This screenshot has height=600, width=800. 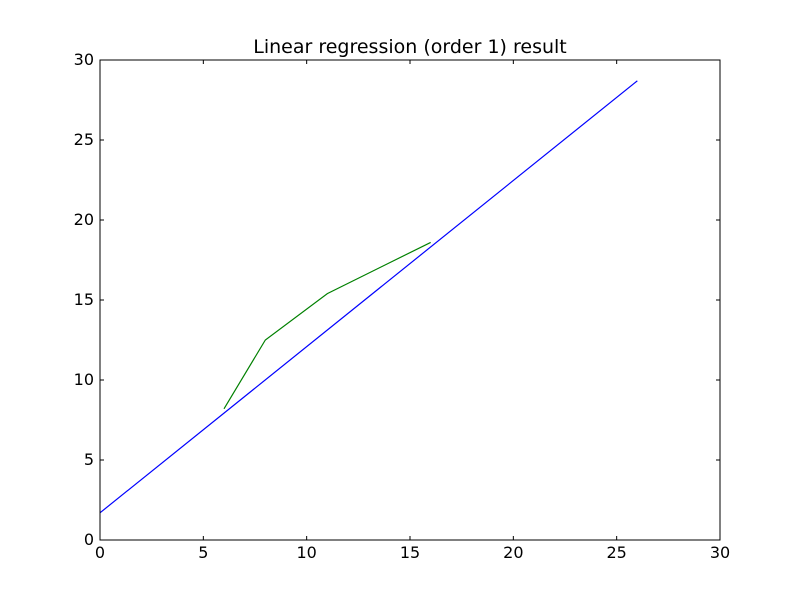 What do you see at coordinates (84, 59) in the screenshot?
I see `y-tick-label: 30` at bounding box center [84, 59].